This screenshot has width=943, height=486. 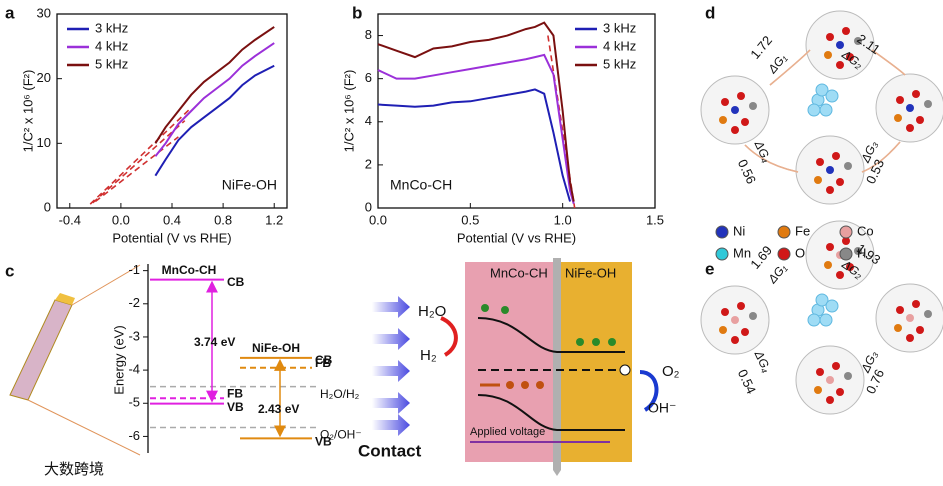 What do you see at coordinates (323, 363) in the screenshot?
I see `level-label: FB` at bounding box center [323, 363].